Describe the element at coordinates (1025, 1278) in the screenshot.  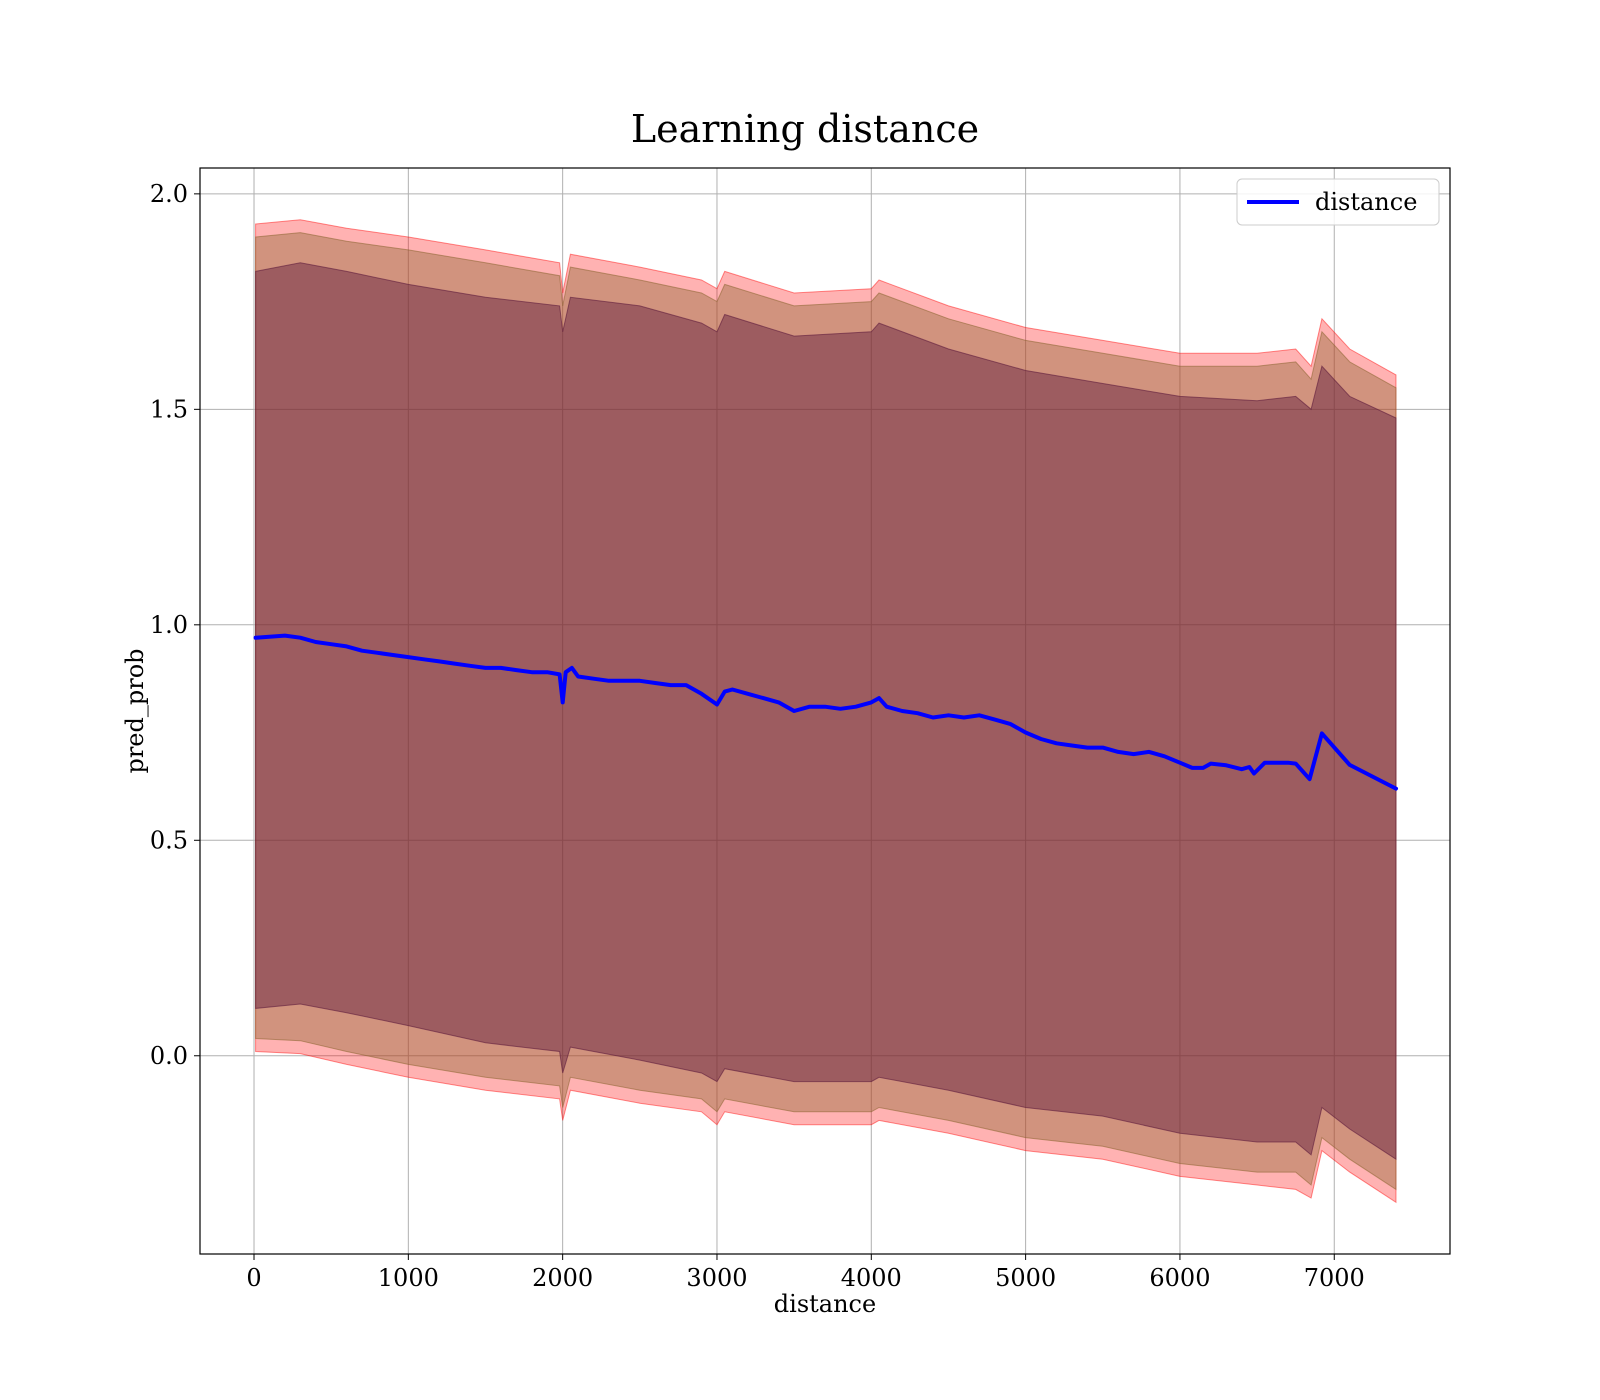
I see `x-tick-label: 5000` at that location.